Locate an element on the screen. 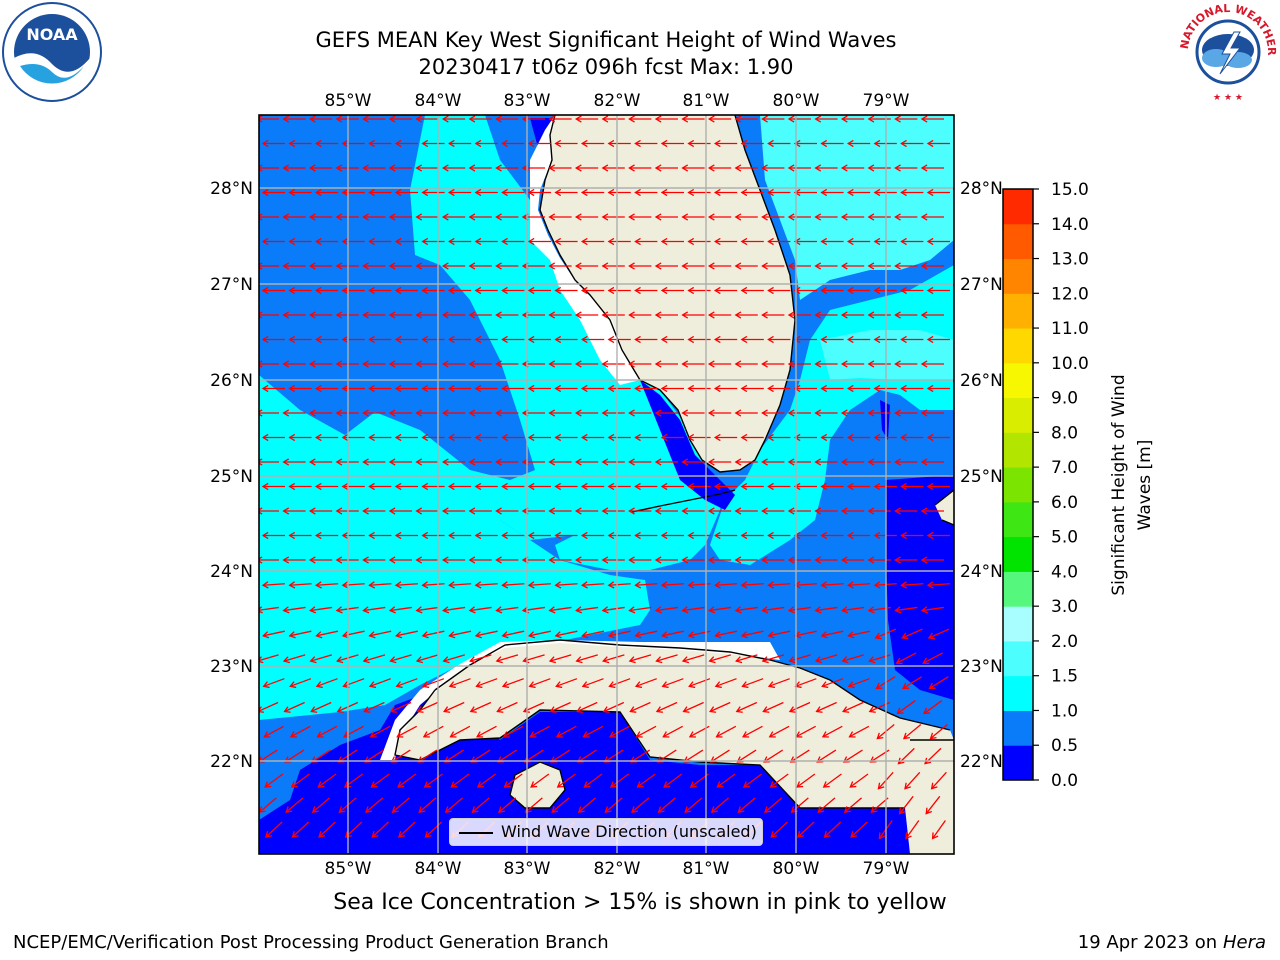 Image resolution: width=1280 pixels, height=960 pixels. map-subtitle: 20230417 t06z 096h fcst Max: 1.90 is located at coordinates (606, 67).